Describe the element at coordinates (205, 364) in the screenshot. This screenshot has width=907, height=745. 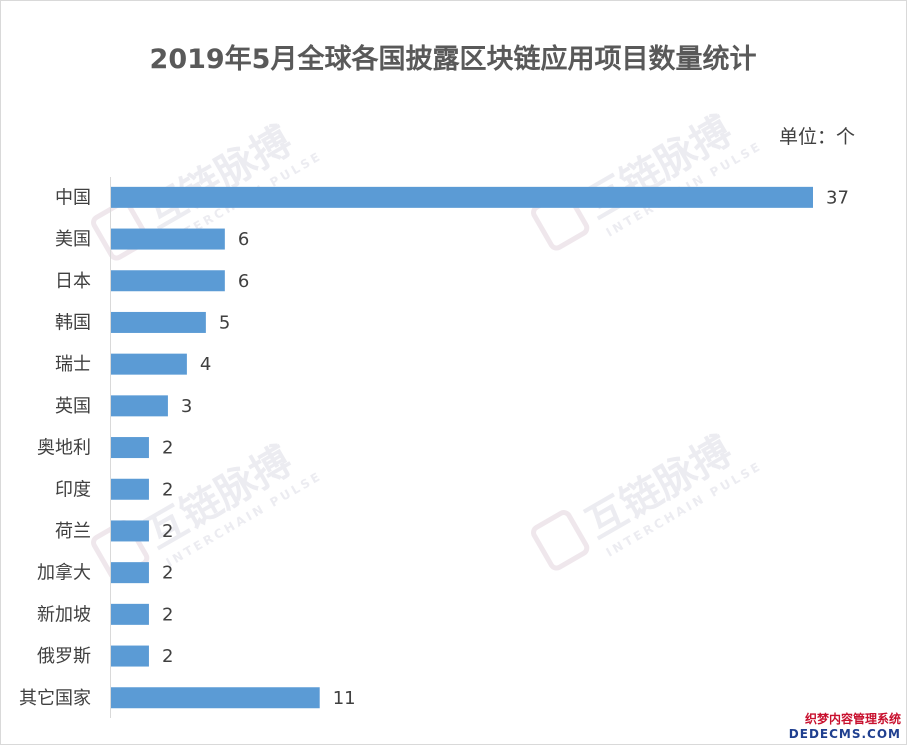
I see `data-label: 4` at that location.